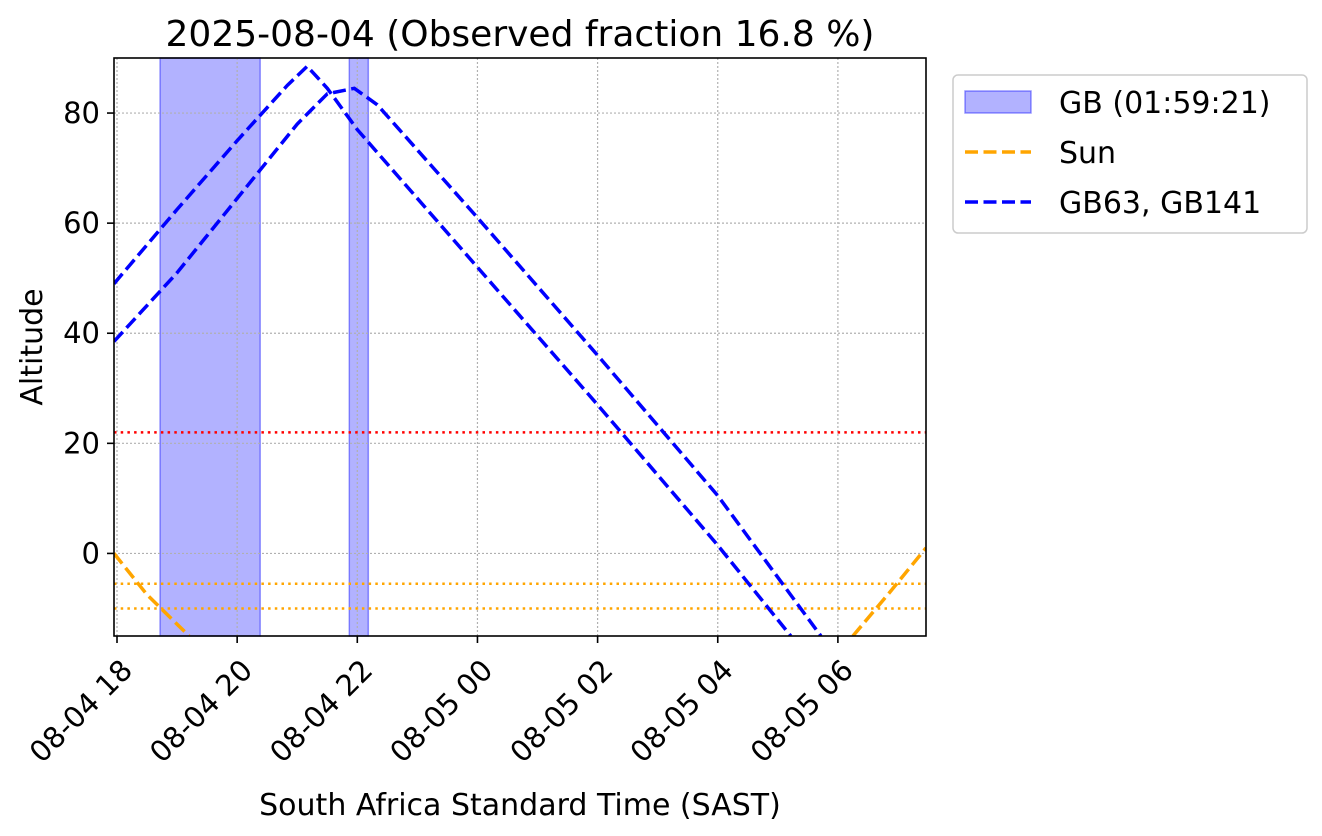 The height and width of the screenshot is (836, 1322). Describe the element at coordinates (1160, 203) in the screenshot. I see `legend-label: GB63, GB141` at that location.